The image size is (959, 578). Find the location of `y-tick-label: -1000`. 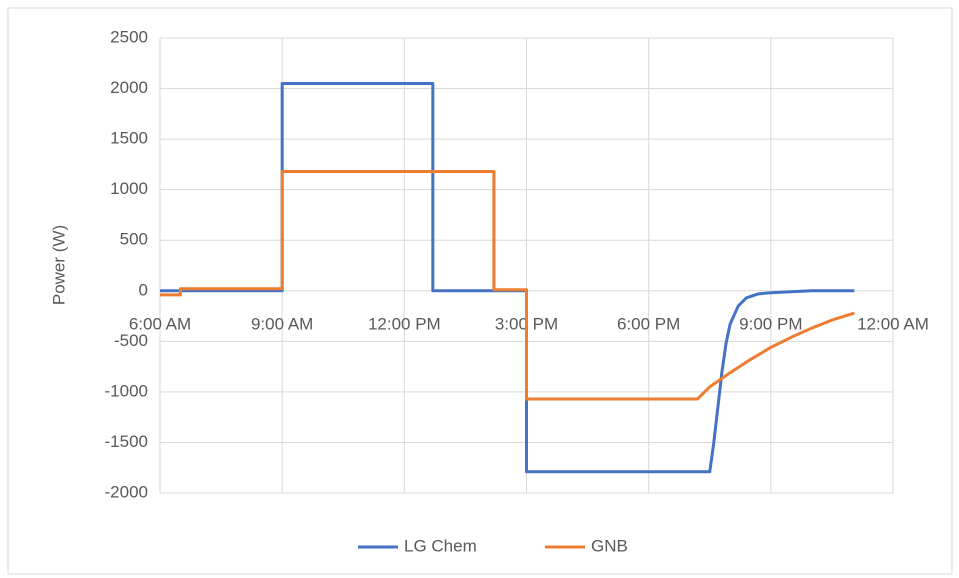

y-tick-label: -1000 is located at coordinates (126, 390).